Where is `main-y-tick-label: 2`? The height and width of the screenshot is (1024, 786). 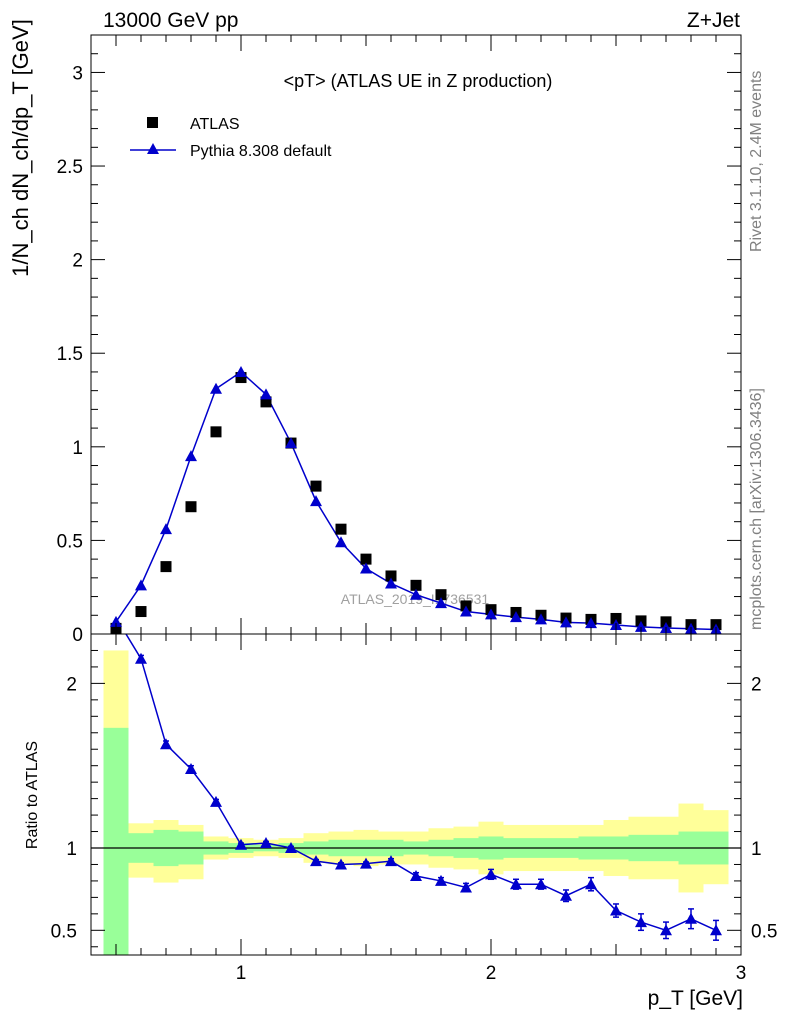
main-y-tick-label: 2 is located at coordinates (77, 261).